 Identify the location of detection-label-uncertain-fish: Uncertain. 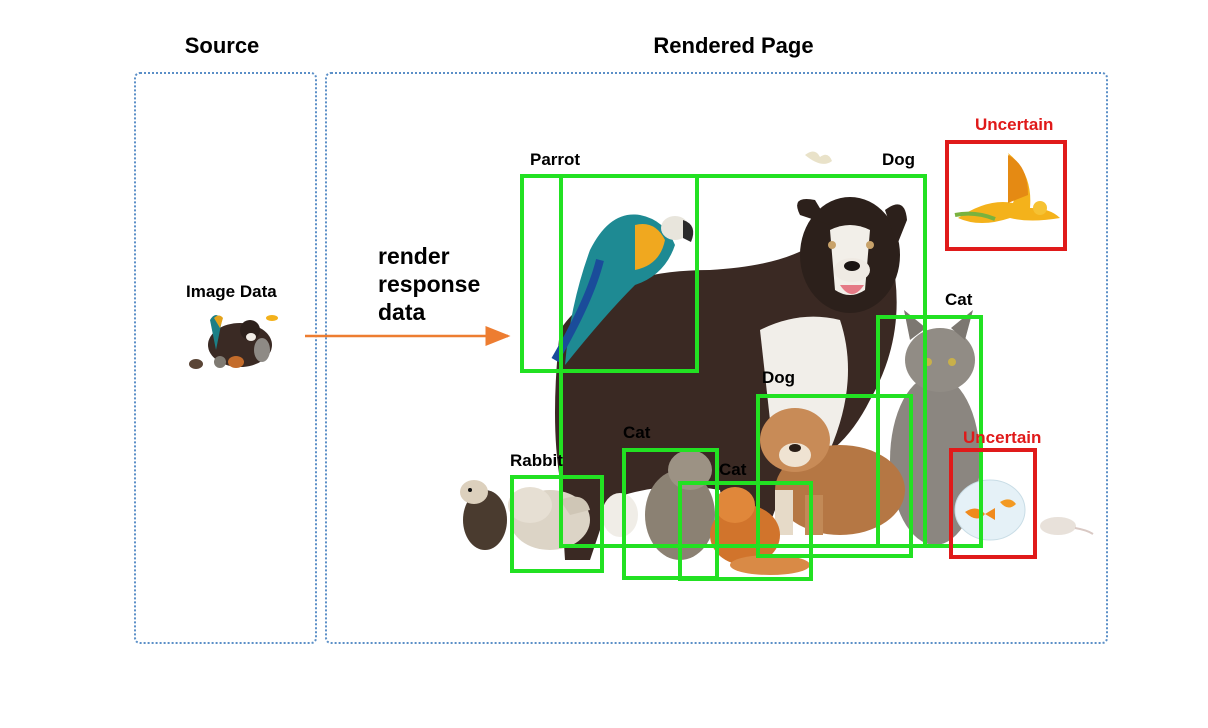
(1002, 437).